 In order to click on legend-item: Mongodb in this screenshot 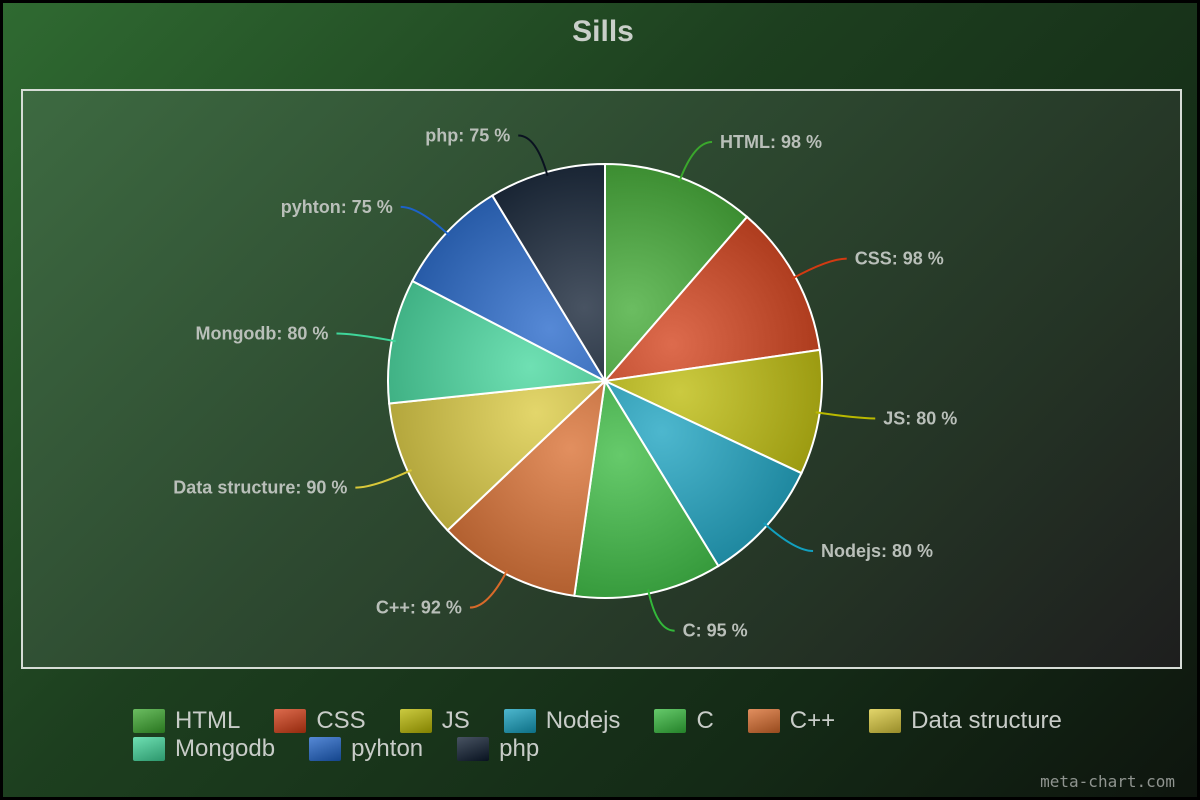, I will do `click(204, 749)`.